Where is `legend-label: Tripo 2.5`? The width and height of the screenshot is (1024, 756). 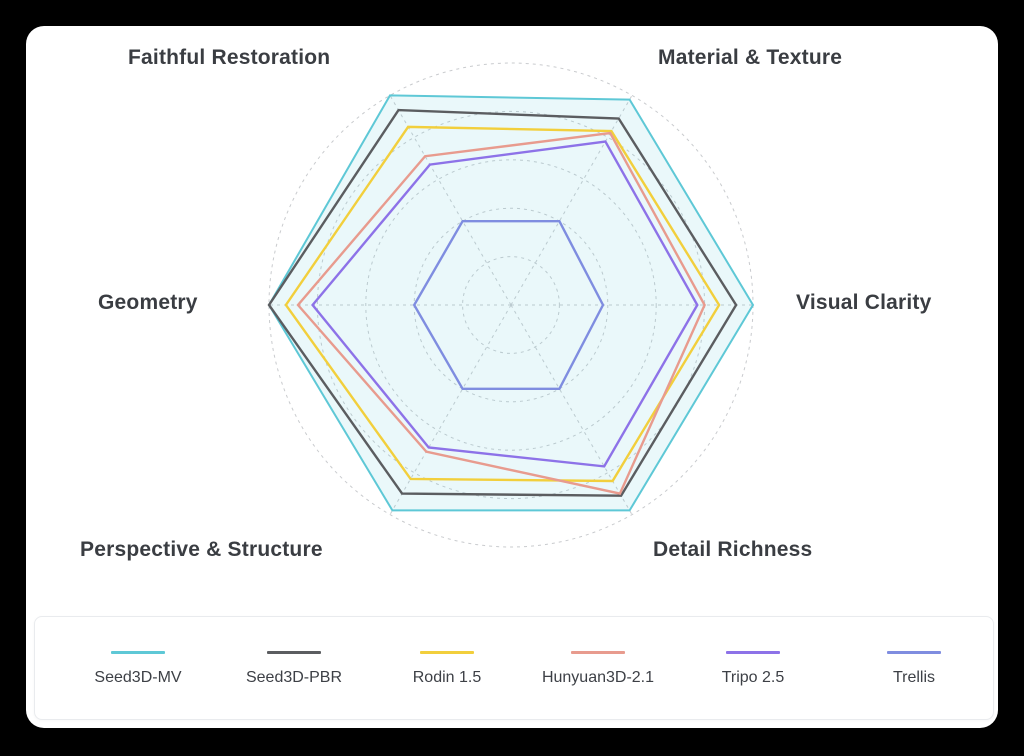 legend-label: Tripo 2.5 is located at coordinates (753, 677).